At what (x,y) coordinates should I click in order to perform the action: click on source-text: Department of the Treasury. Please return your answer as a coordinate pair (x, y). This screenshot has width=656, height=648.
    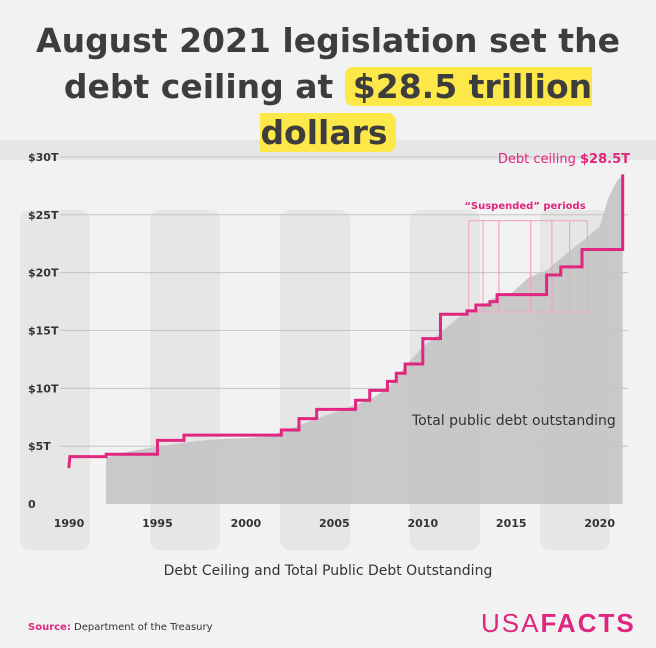
    Looking at the image, I should click on (143, 627).